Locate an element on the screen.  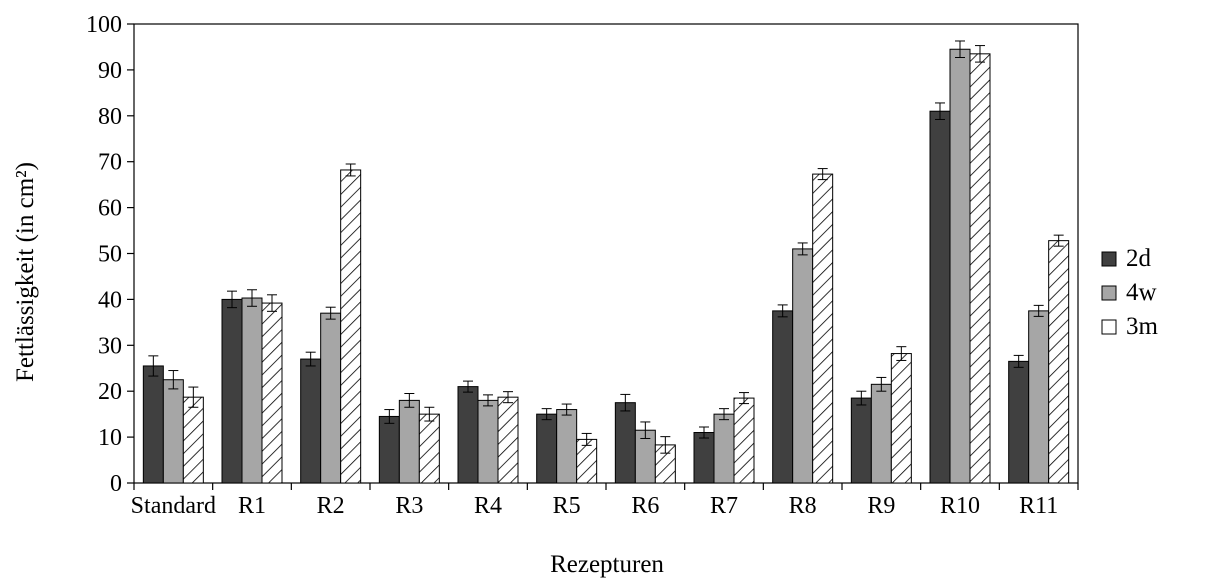
x-tick-label: R4 is located at coordinates (488, 506).